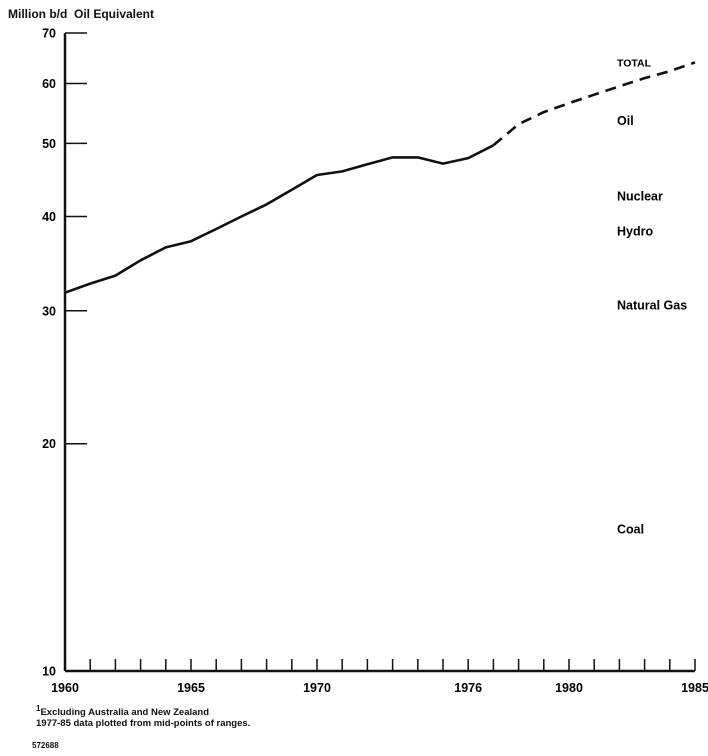 Image resolution: width=708 pixels, height=756 pixels. I want to click on document-id: 572688, so click(45, 745).